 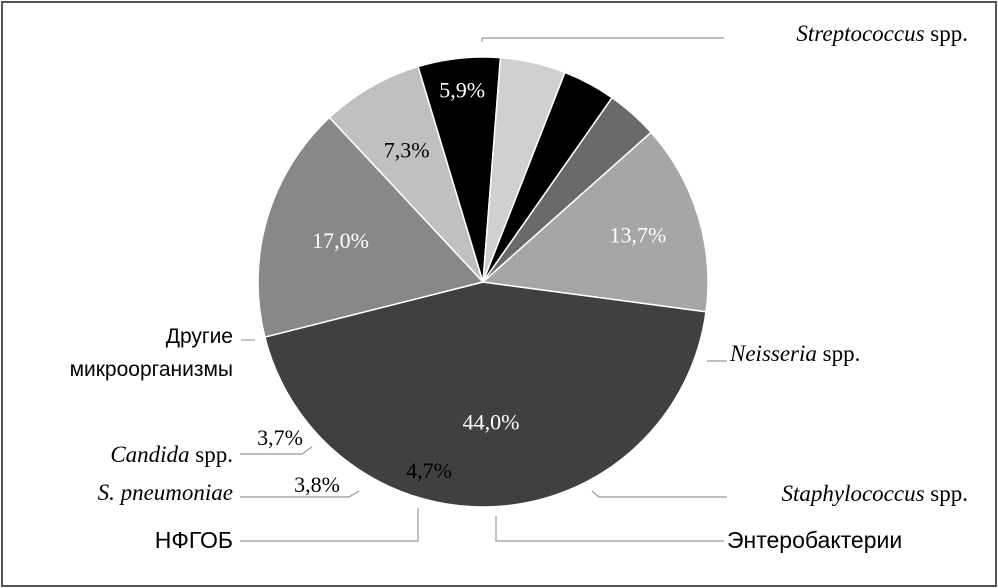 What do you see at coordinates (194, 540) in the screenshot?
I see `slice-category-label: НФГОБ` at bounding box center [194, 540].